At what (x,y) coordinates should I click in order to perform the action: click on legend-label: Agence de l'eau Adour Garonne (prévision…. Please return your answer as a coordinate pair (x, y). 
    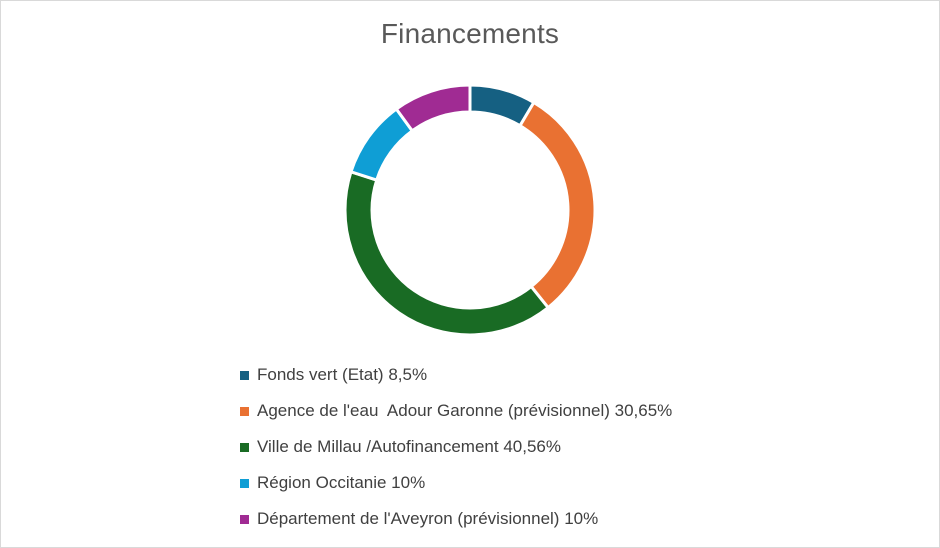
    Looking at the image, I should click on (465, 410).